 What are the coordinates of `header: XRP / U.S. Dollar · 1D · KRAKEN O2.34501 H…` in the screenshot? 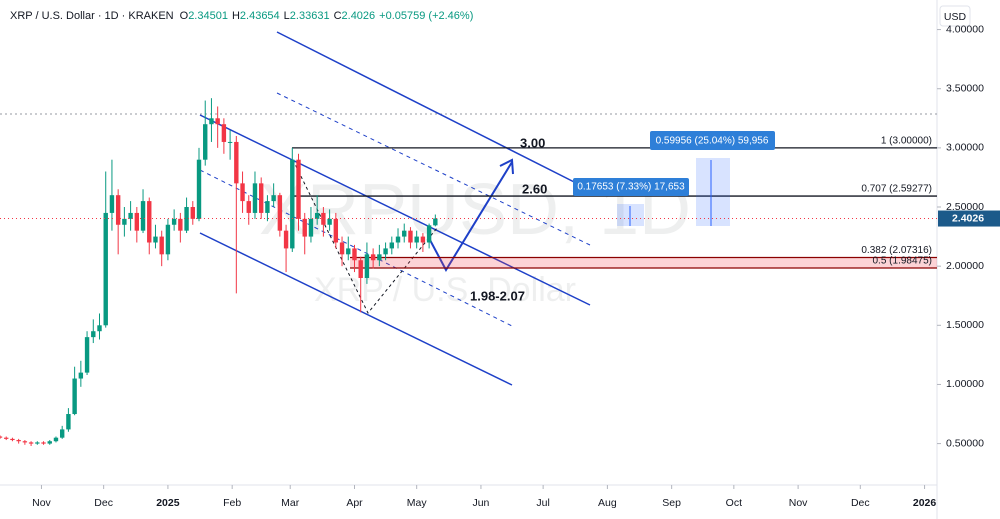 It's located at (241, 16).